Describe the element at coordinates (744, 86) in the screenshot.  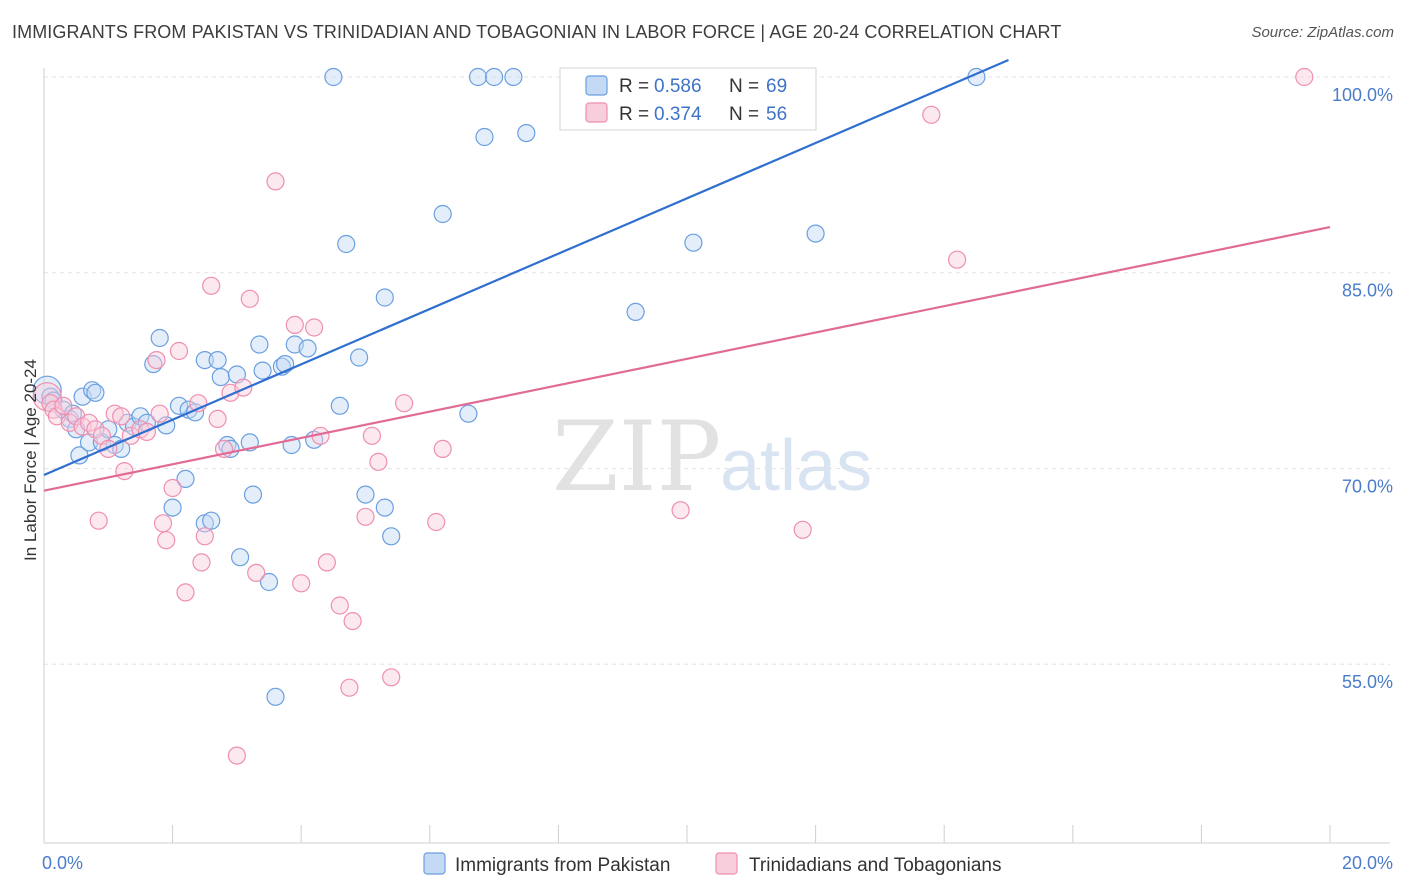
I see `legend-n-label-1: N =` at that location.